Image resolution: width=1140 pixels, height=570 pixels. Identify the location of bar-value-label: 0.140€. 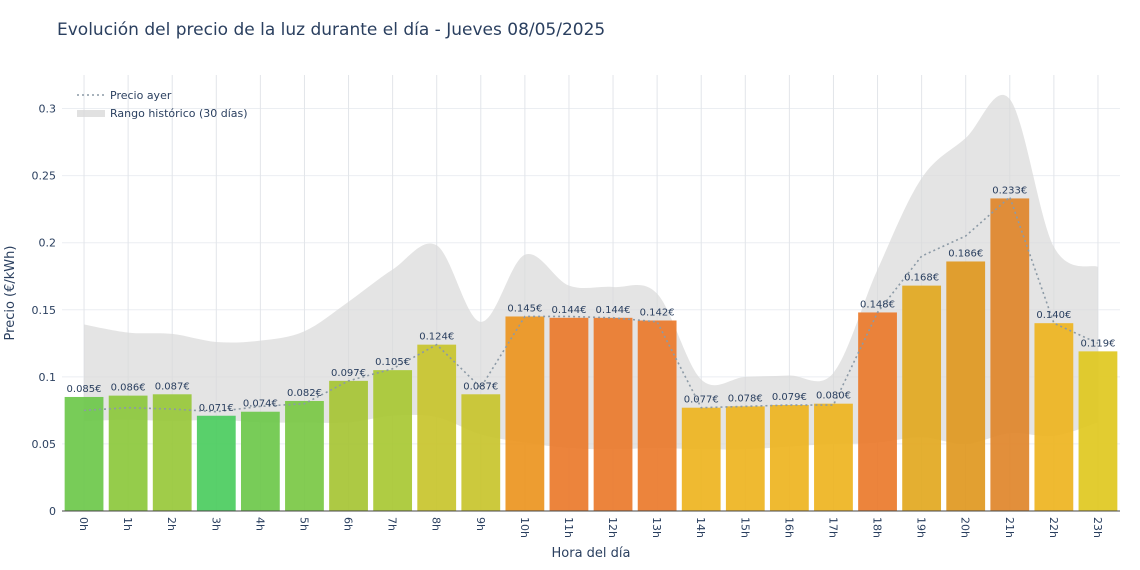
(1053, 315).